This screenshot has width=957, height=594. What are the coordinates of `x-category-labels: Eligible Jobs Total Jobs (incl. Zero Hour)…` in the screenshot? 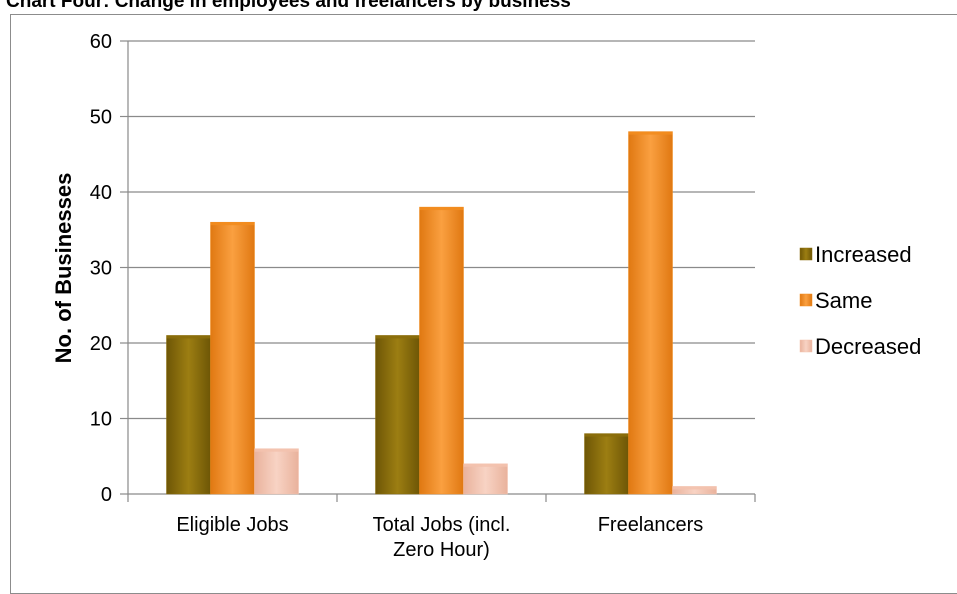 It's located at (439, 537).